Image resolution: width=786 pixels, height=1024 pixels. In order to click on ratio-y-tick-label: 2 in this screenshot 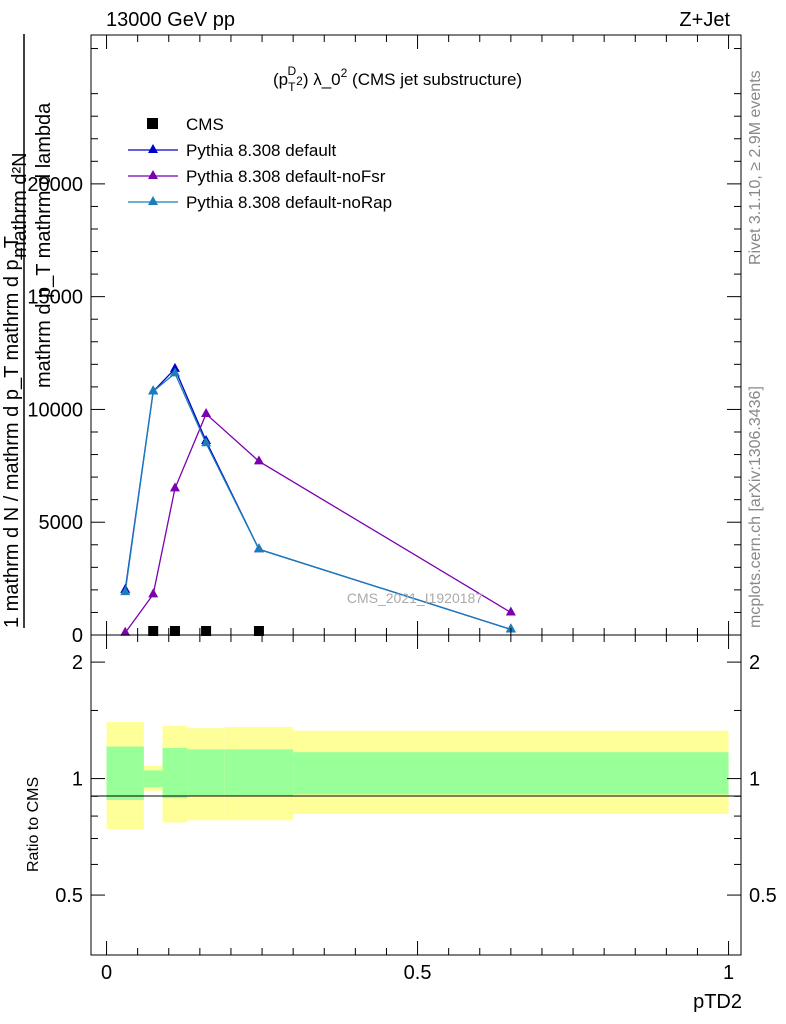, I will do `click(77, 663)`.